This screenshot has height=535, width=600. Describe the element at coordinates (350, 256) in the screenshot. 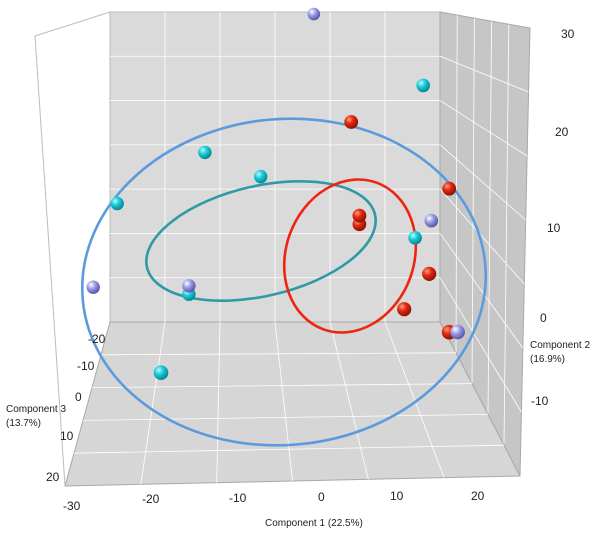

I see `red-ellipse` at that location.